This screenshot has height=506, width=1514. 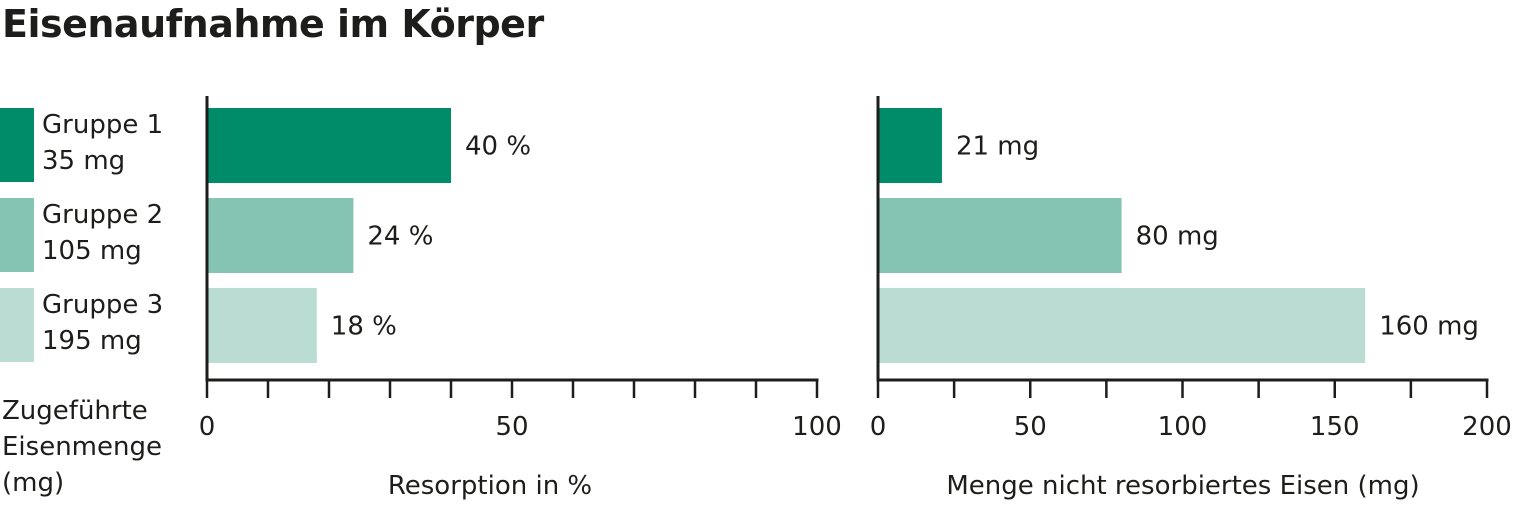 I want to click on legend-item-group-2: Gruppe 2 105 mg, so click(x=100, y=235).